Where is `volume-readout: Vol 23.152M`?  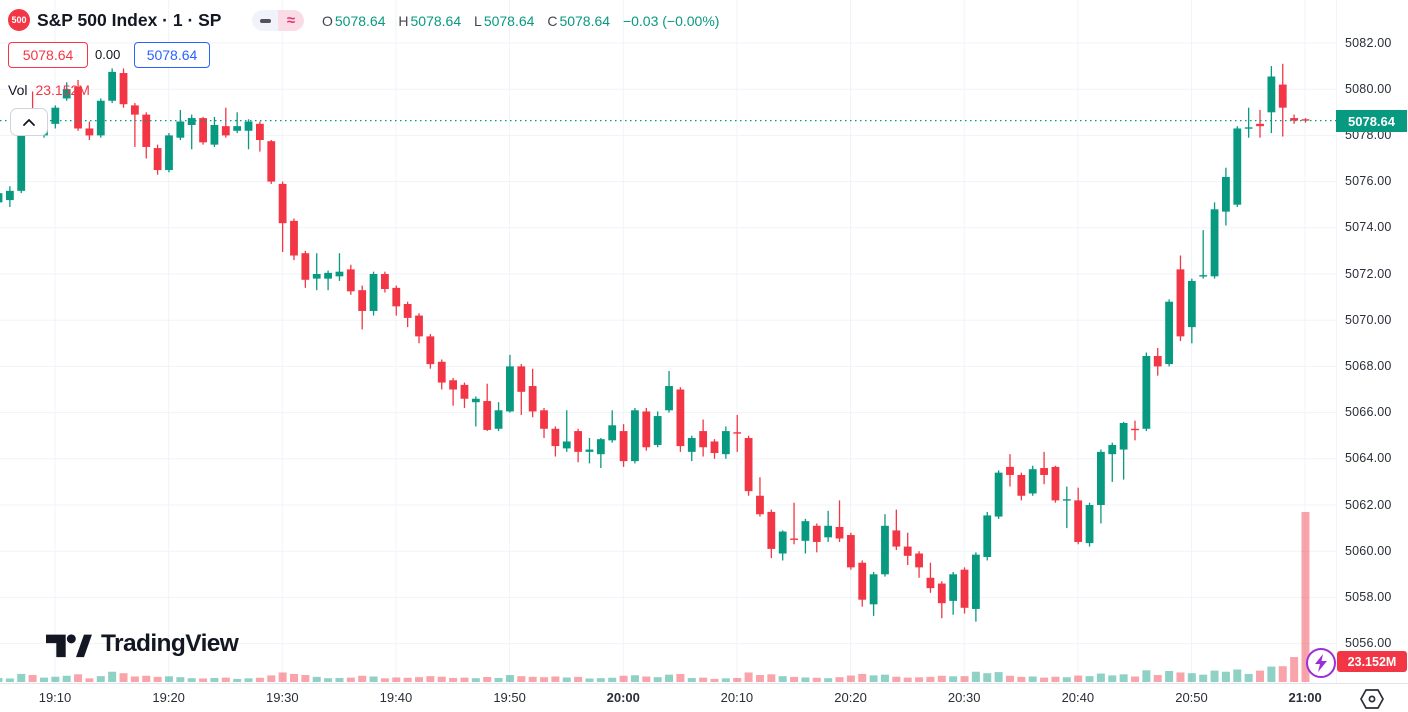 volume-readout: Vol 23.152M is located at coordinates (49, 90).